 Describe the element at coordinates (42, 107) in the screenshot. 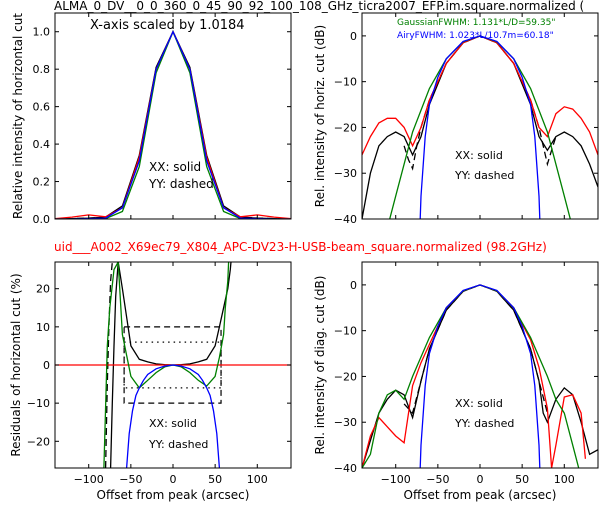

I see `y-tick-label: 0.6` at that location.